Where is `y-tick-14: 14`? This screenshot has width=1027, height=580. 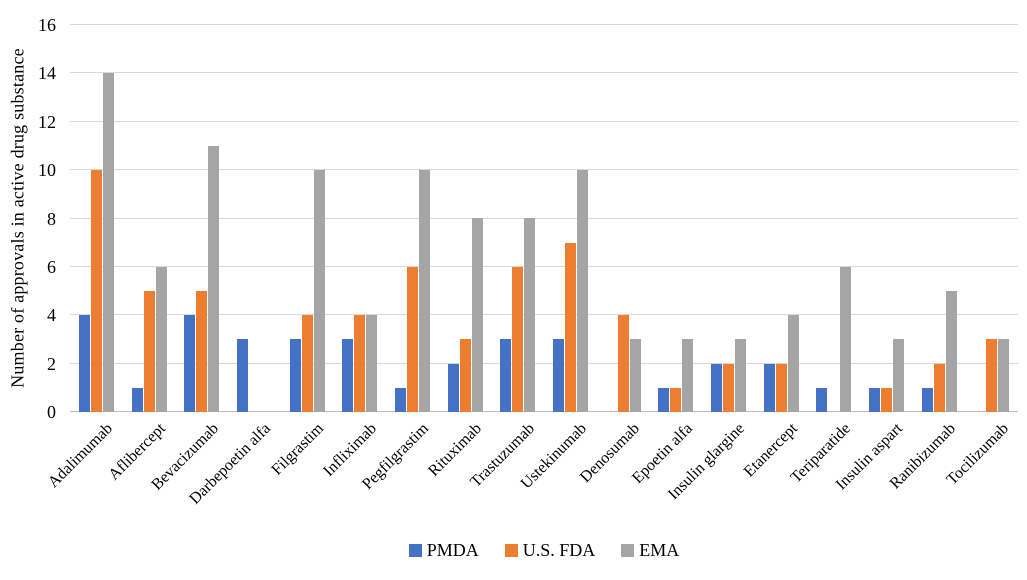 y-tick-14: 14 is located at coordinates (47, 73).